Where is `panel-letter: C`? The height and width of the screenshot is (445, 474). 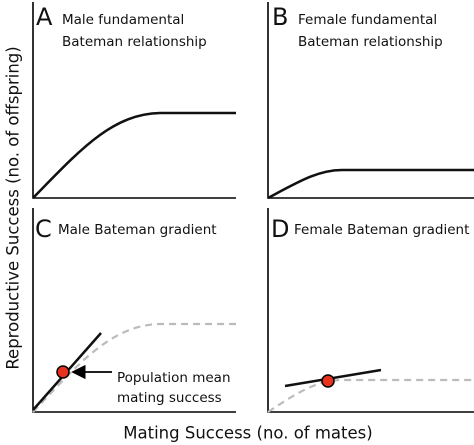
panel-letter: C is located at coordinates (43, 229).